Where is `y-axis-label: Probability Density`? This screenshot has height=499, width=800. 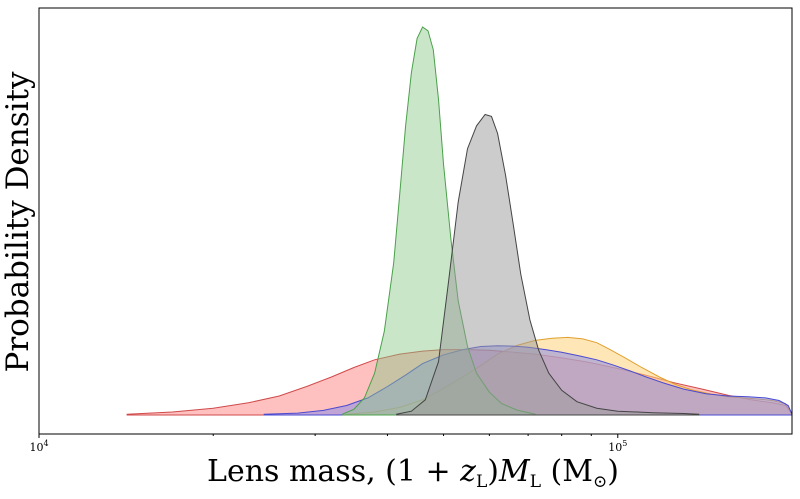 y-axis-label: Probability Density is located at coordinates (18, 222).